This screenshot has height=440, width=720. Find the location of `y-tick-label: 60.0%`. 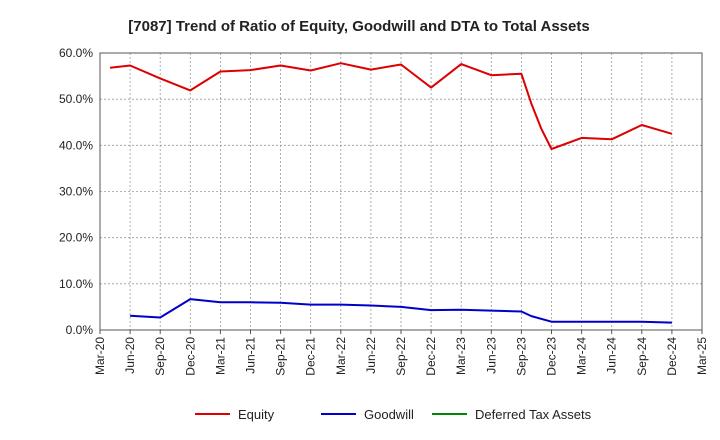

y-tick-label: 60.0% is located at coordinates (76, 53).